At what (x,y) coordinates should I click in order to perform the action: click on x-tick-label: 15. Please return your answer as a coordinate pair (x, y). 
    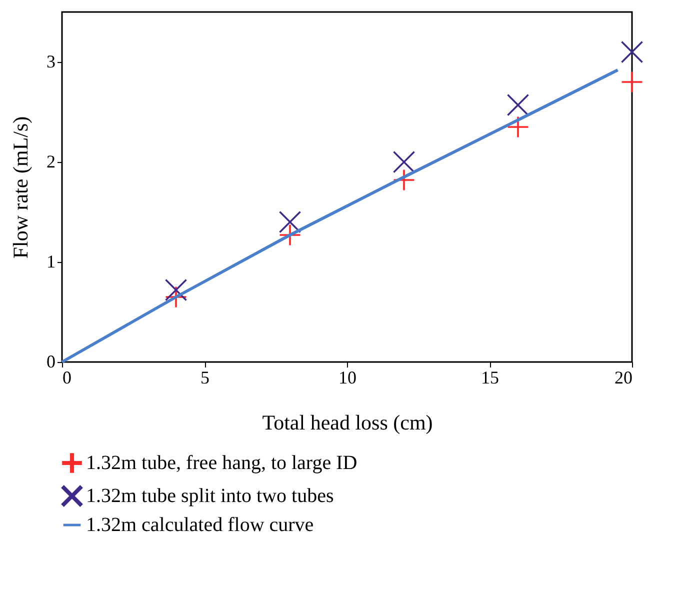
    Looking at the image, I should click on (490, 378).